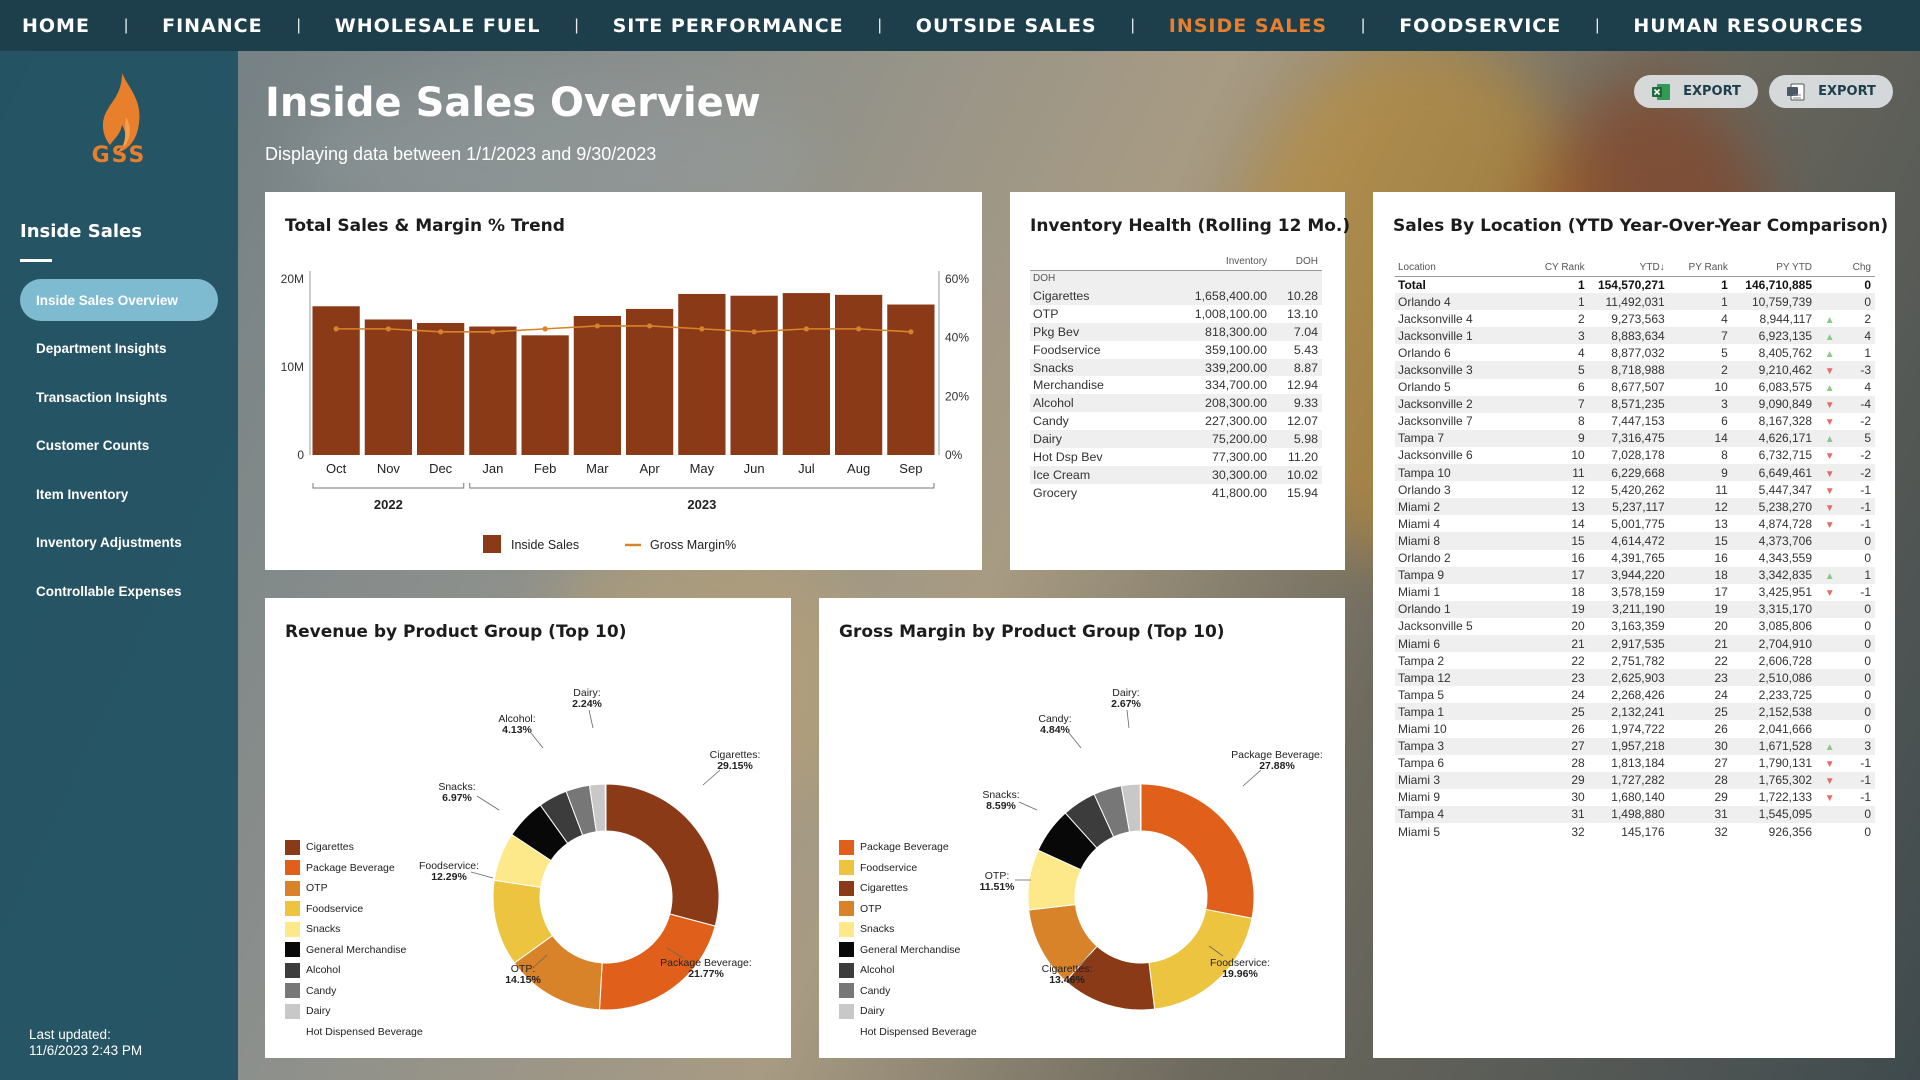  What do you see at coordinates (1859, 268) in the screenshot?
I see `column-header: Chg` at bounding box center [1859, 268].